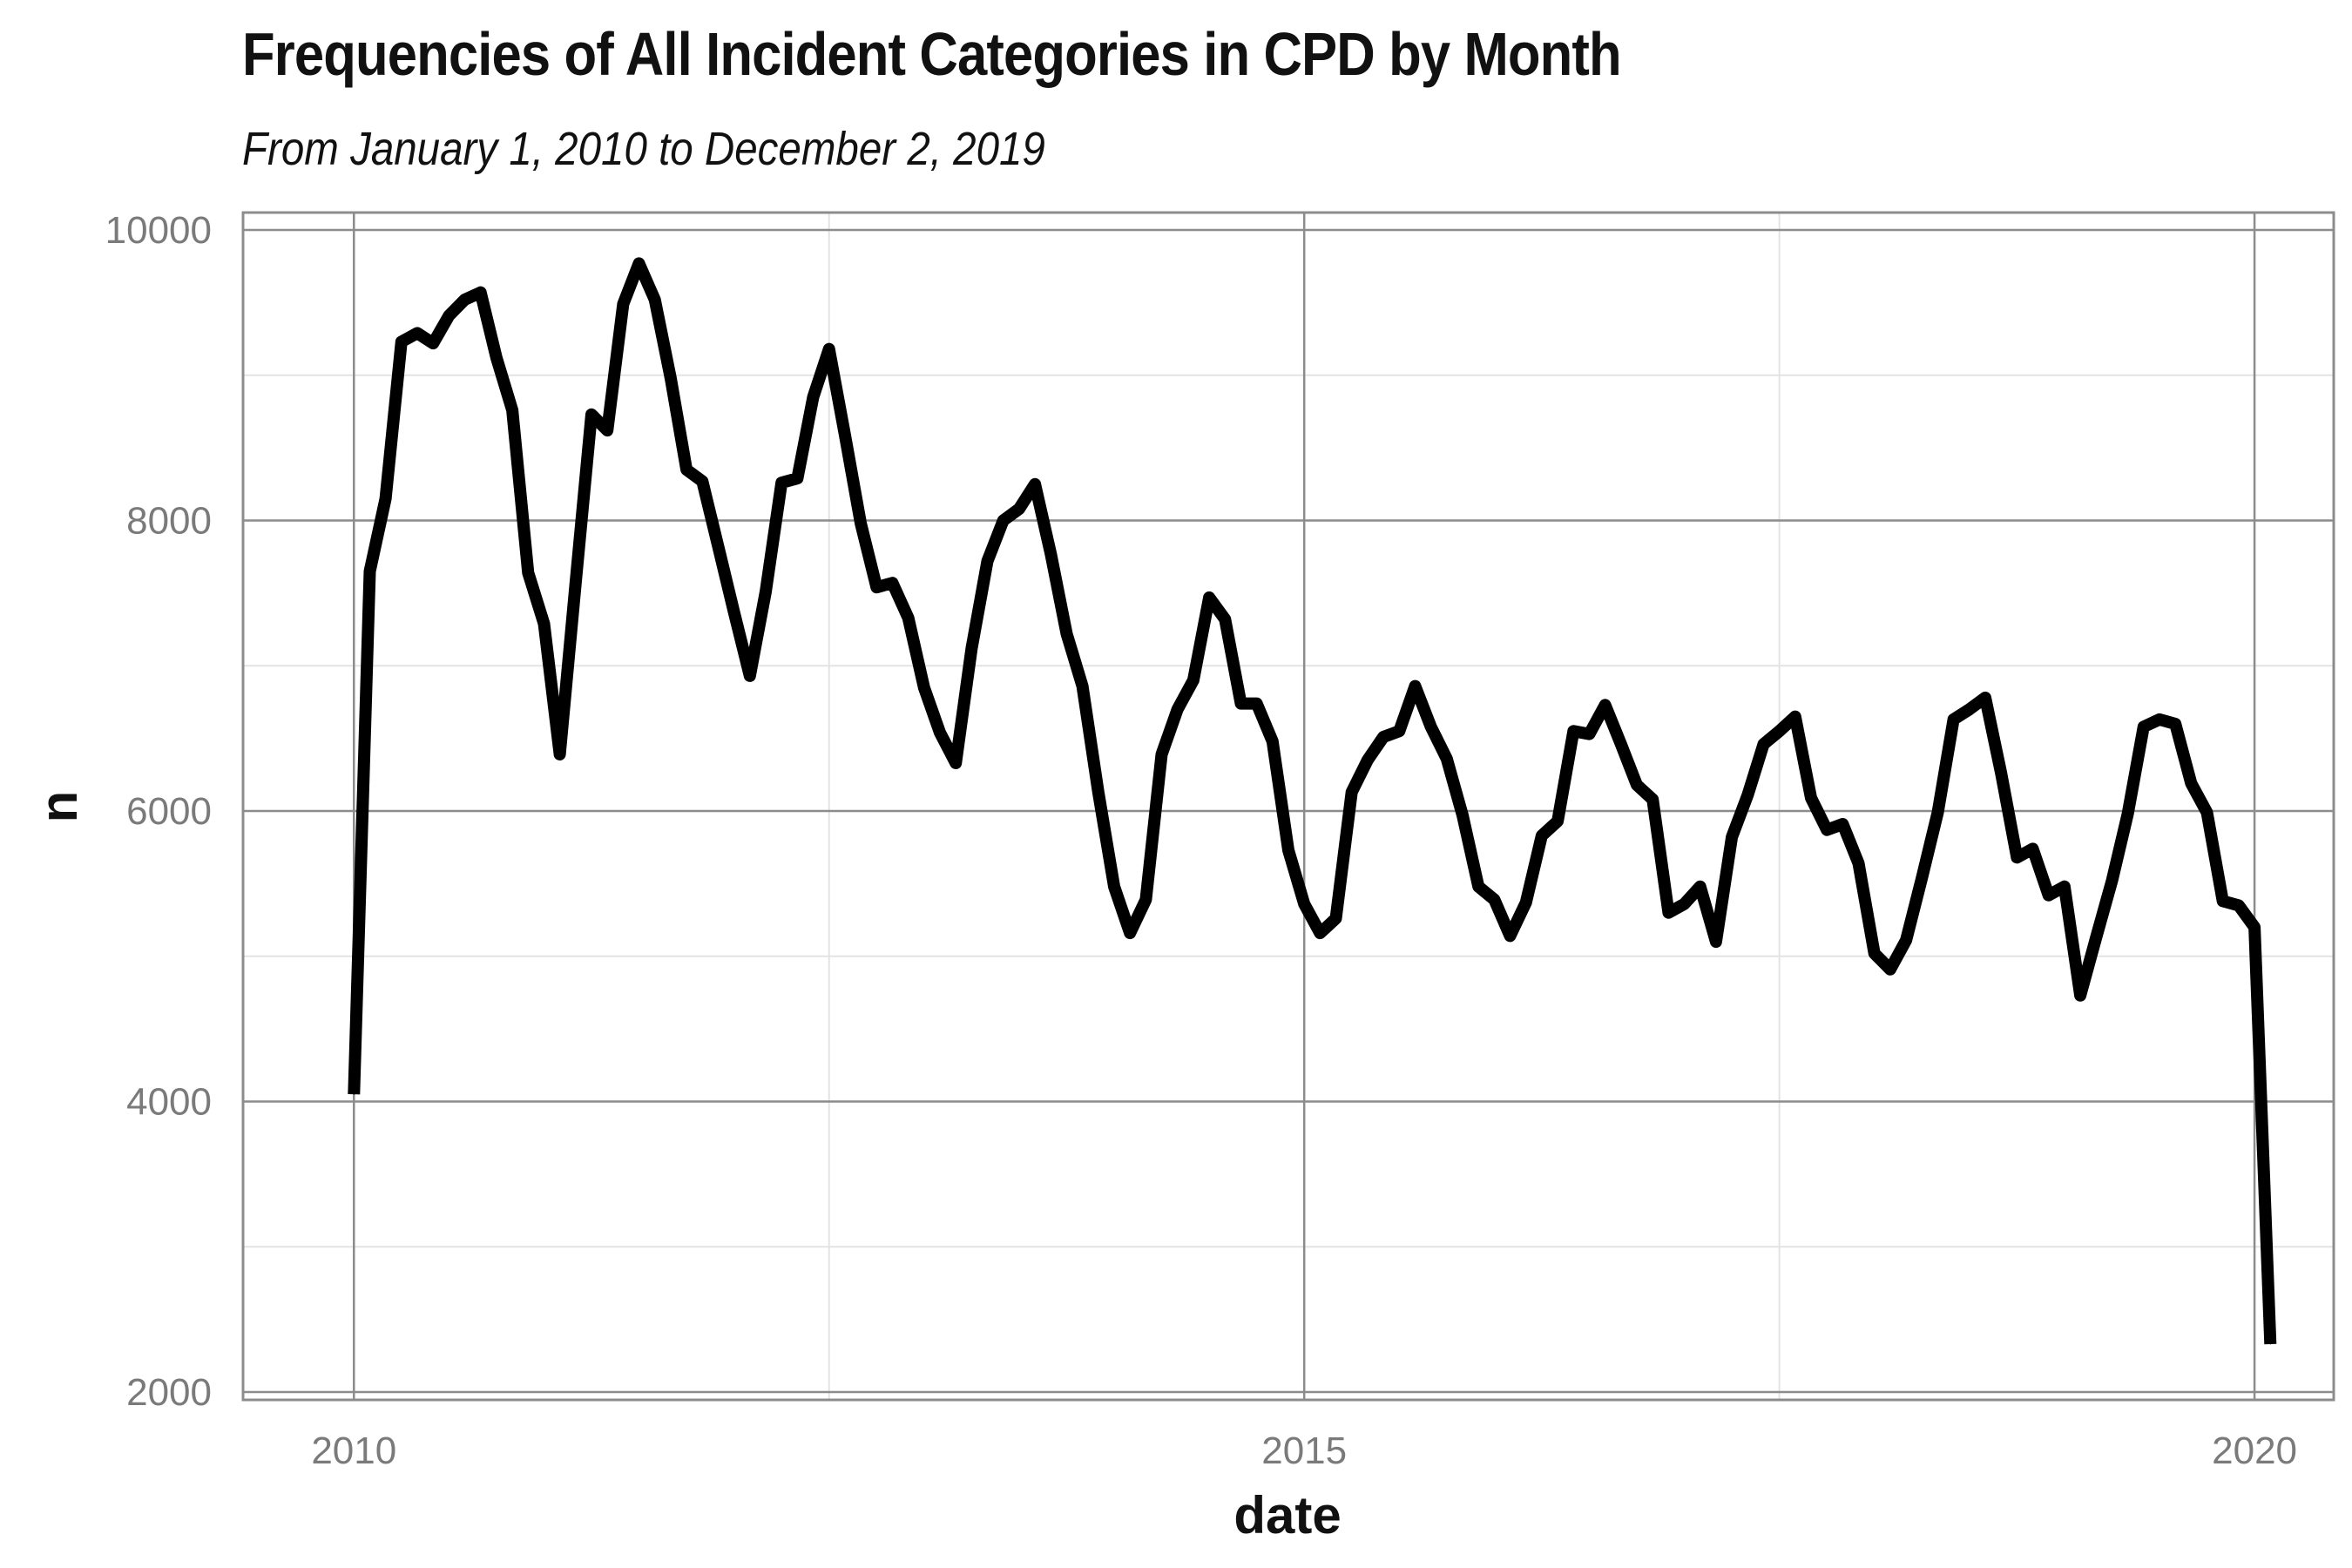 The height and width of the screenshot is (1568, 2352). What do you see at coordinates (643, 149) in the screenshot?
I see `chart-subtitle: From January 1, 2010 to December 2, 2019` at bounding box center [643, 149].